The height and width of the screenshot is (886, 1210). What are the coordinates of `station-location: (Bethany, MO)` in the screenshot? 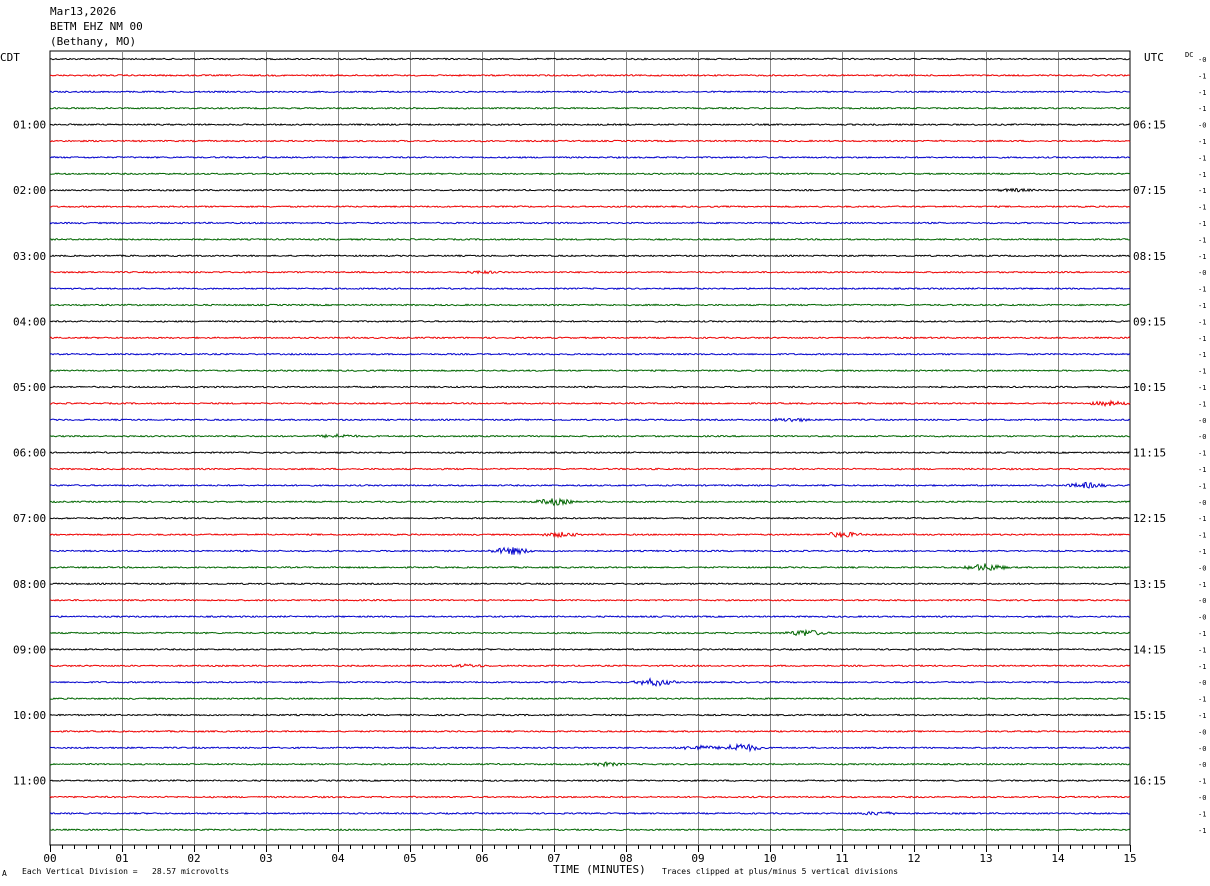 It's located at (93, 41).